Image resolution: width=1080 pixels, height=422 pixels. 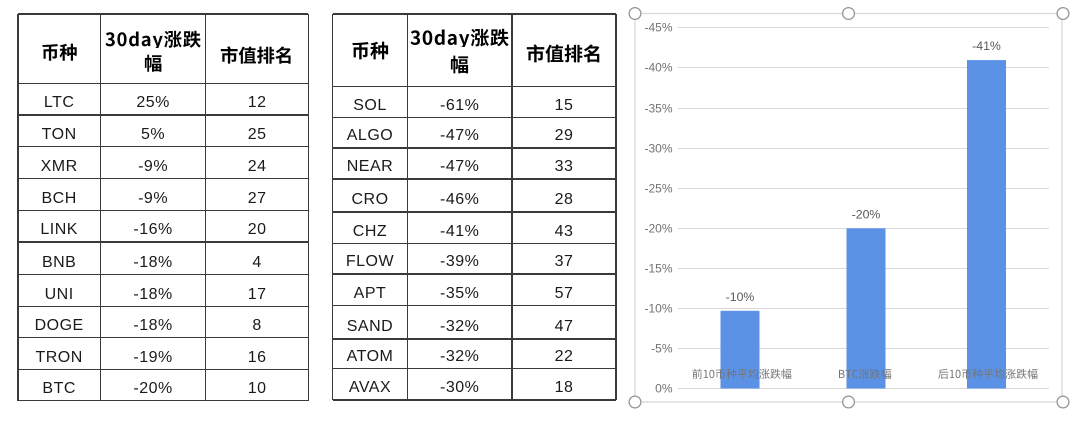 What do you see at coordinates (658, 269) in the screenshot?
I see `svg-text: -15%` at bounding box center [658, 269].